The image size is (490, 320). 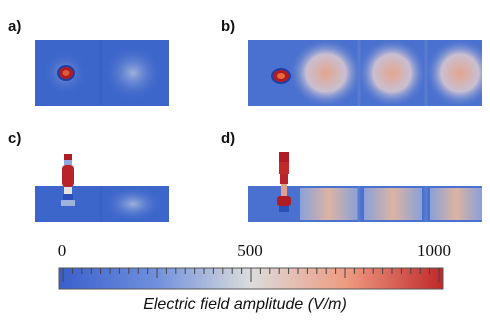 I want to click on field-map-a, so click(x=102, y=73).